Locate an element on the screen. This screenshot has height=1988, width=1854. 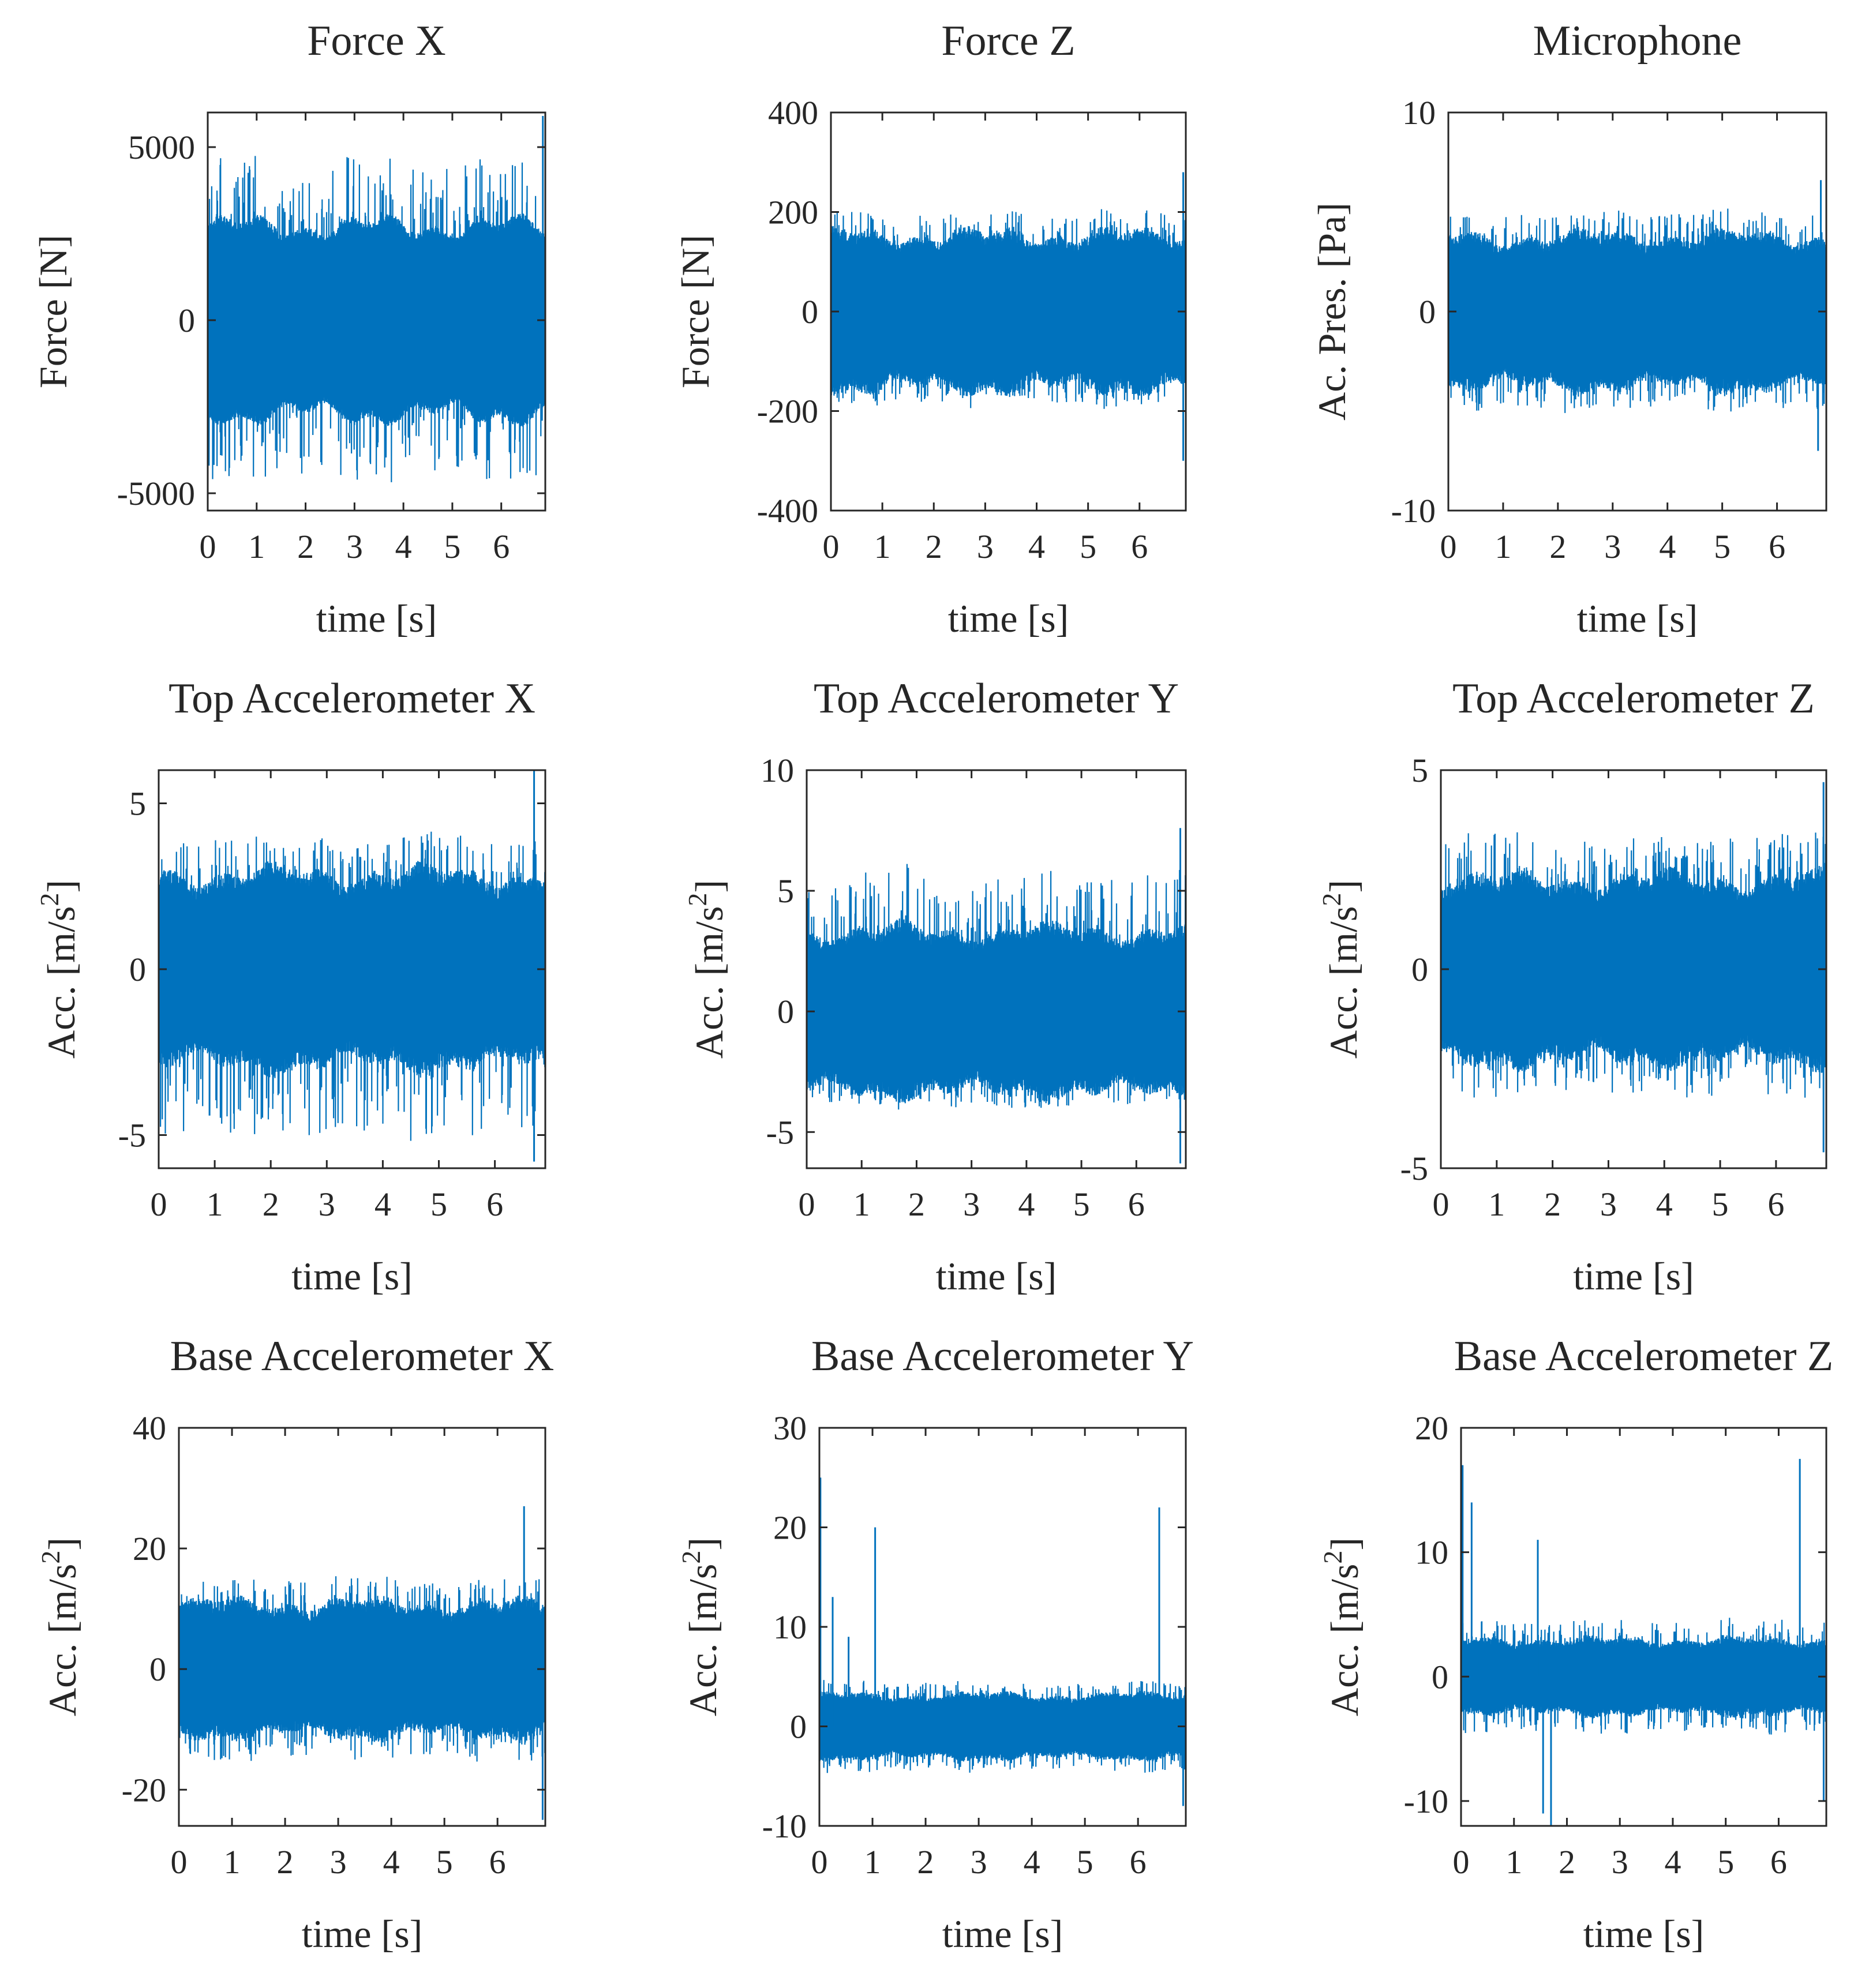
y-tick-label: -400 is located at coordinates (787, 511).